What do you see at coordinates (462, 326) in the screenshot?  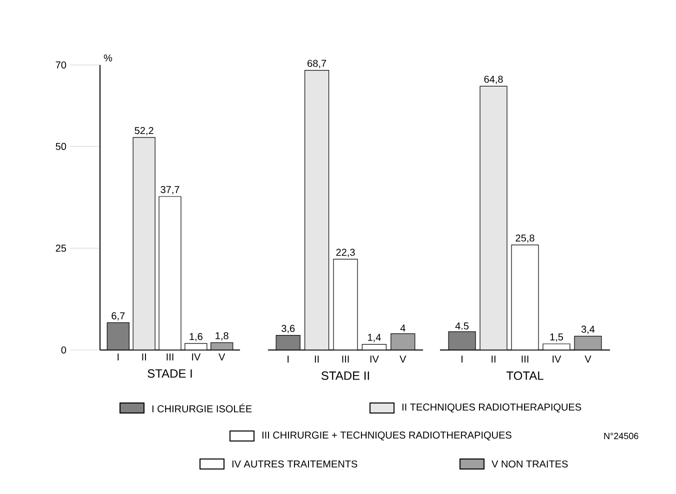 I see `data-label: 4.5` at bounding box center [462, 326].